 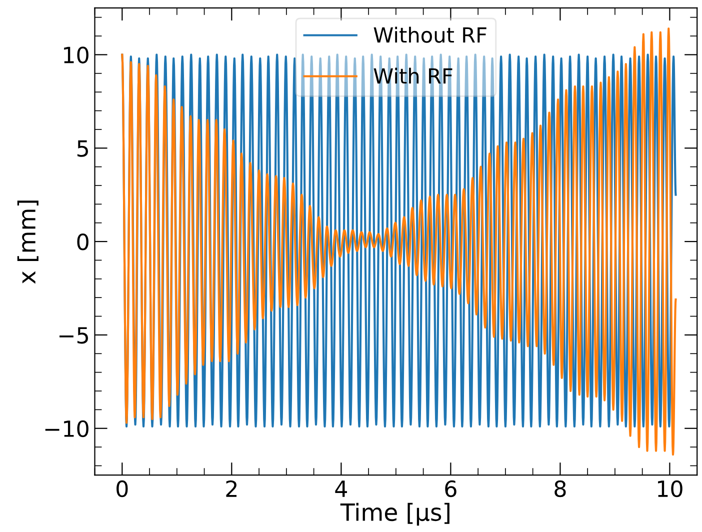 I want to click on legend-label: Without RF, so click(x=430, y=34).